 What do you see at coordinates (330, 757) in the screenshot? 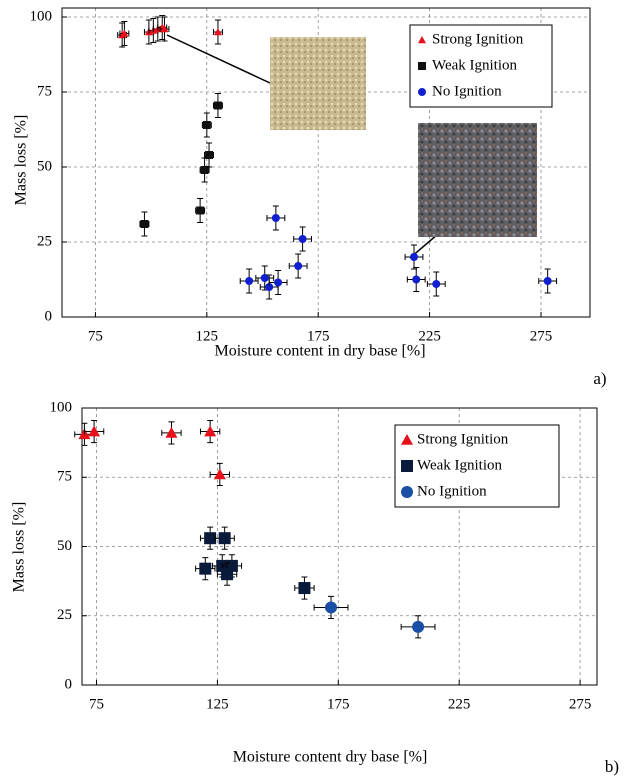
I see `x-axis-label: Moisture content dry base [%]` at bounding box center [330, 757].